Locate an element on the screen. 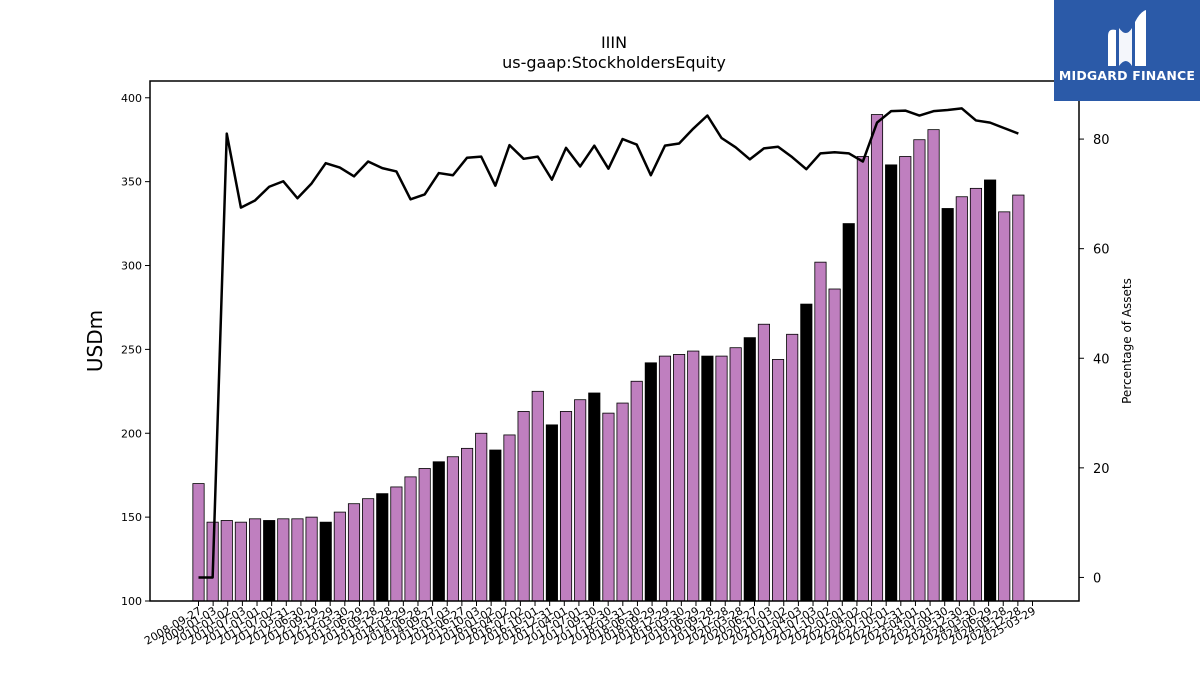 This screenshot has width=1200, height=675. y-tick-label: 200 is located at coordinates (131, 433).